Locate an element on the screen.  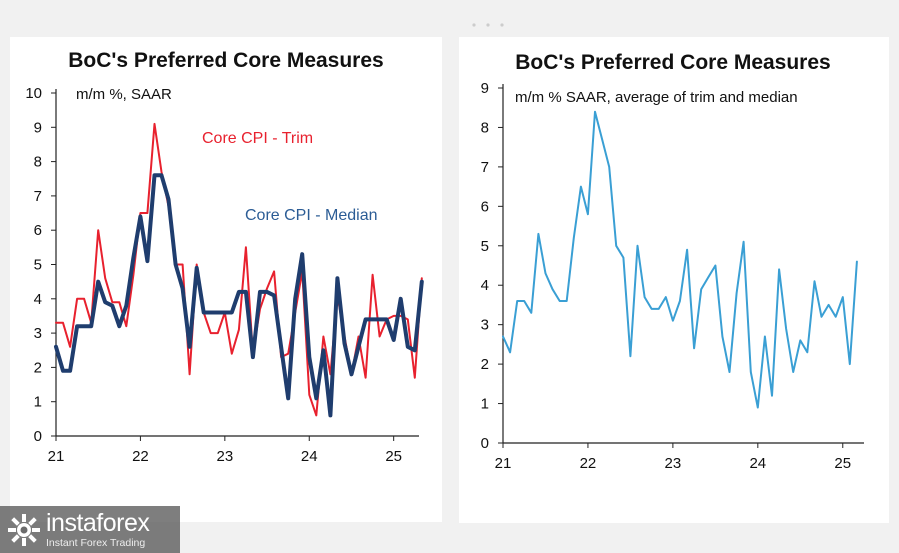
left-x-tick-label: 22 is located at coordinates (140, 456).